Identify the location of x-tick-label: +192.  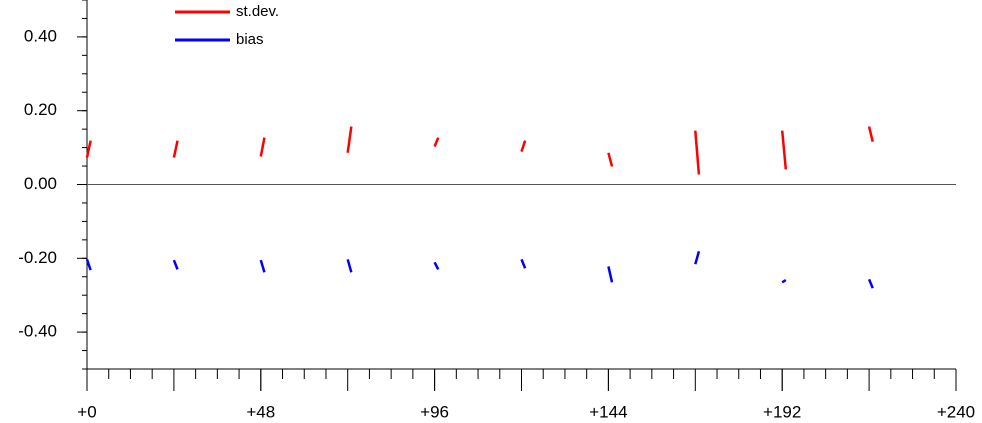
(782, 411).